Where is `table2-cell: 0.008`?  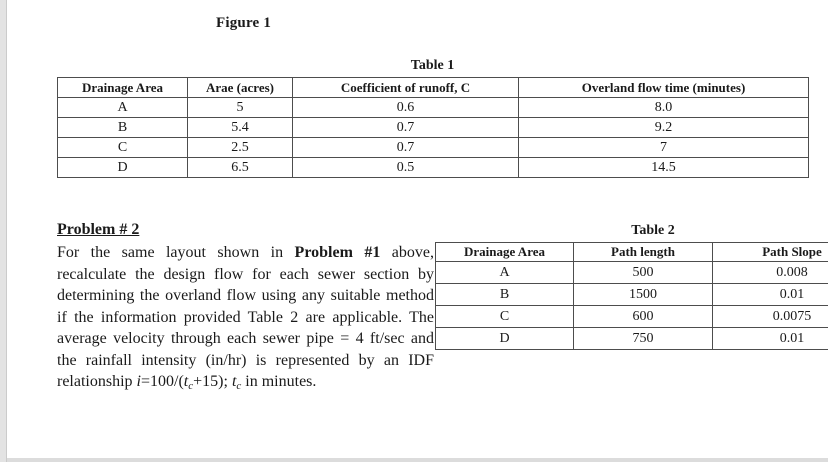
table2-cell: 0.008 is located at coordinates (770, 272).